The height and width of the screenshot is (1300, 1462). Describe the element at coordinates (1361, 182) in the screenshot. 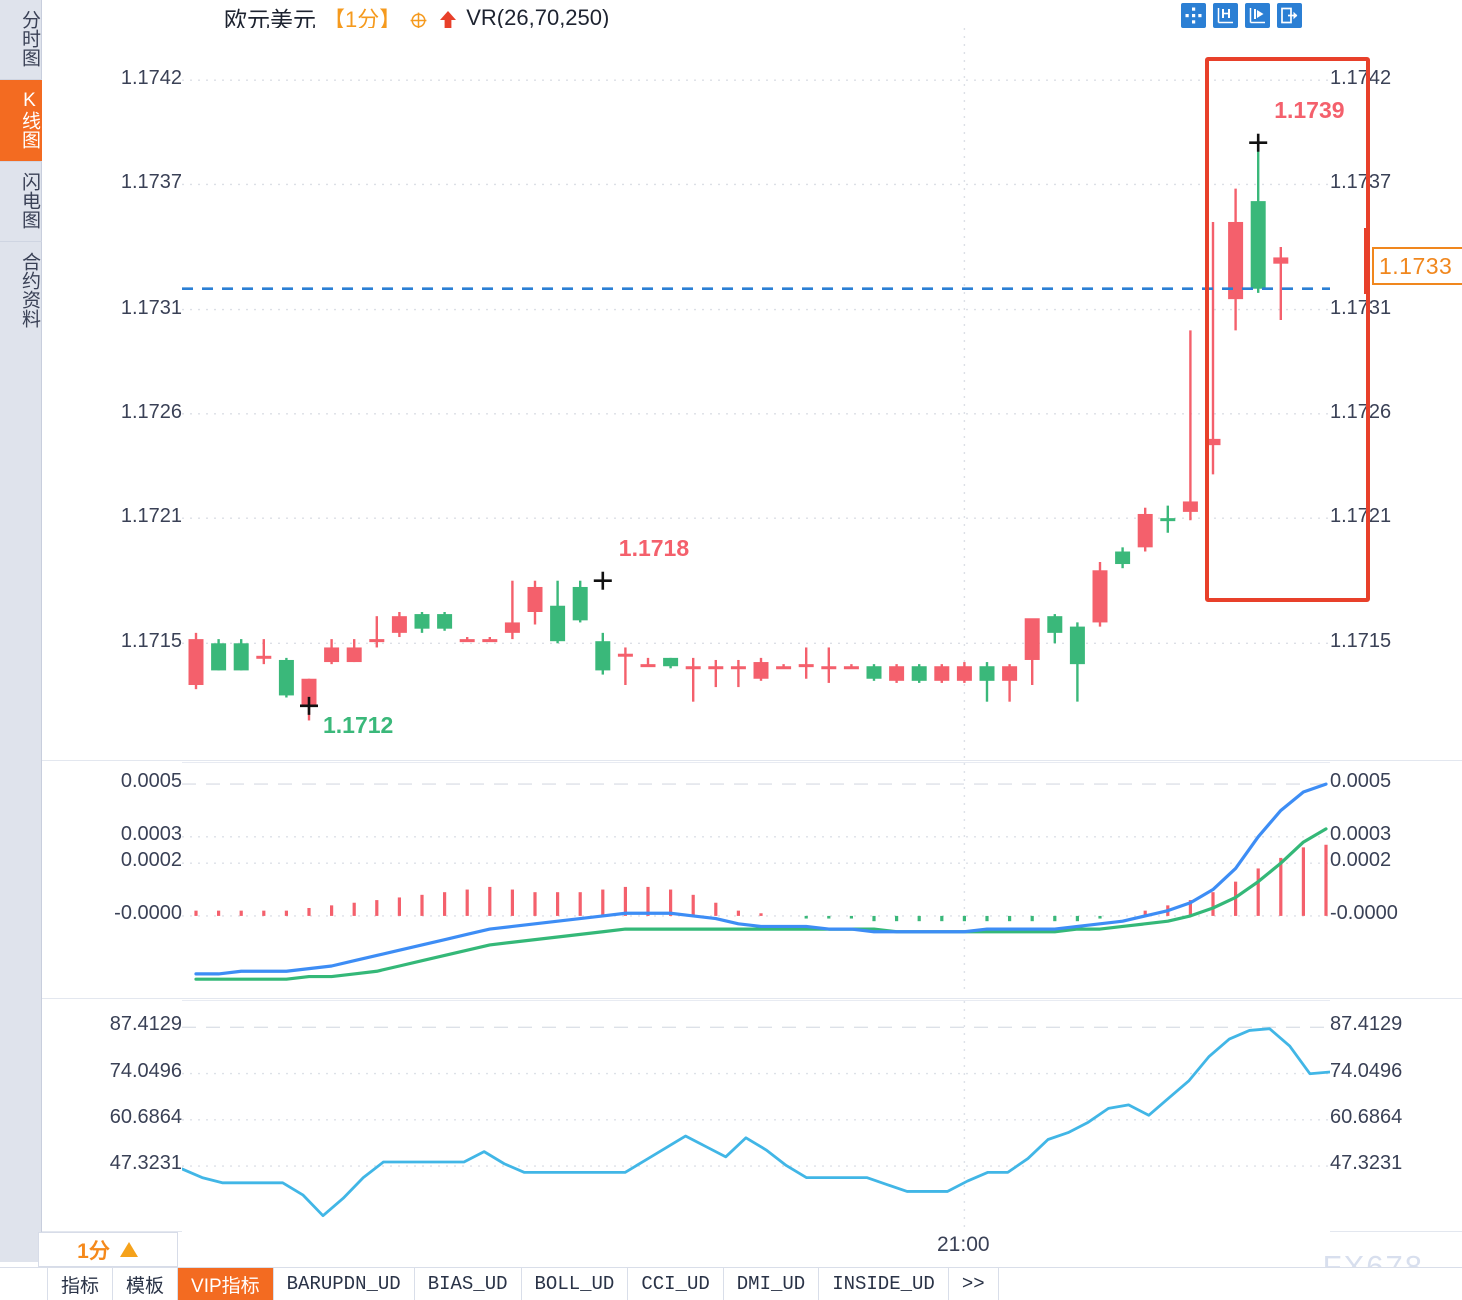

I see `price-axis-tick-right-1: 1.1737` at that location.